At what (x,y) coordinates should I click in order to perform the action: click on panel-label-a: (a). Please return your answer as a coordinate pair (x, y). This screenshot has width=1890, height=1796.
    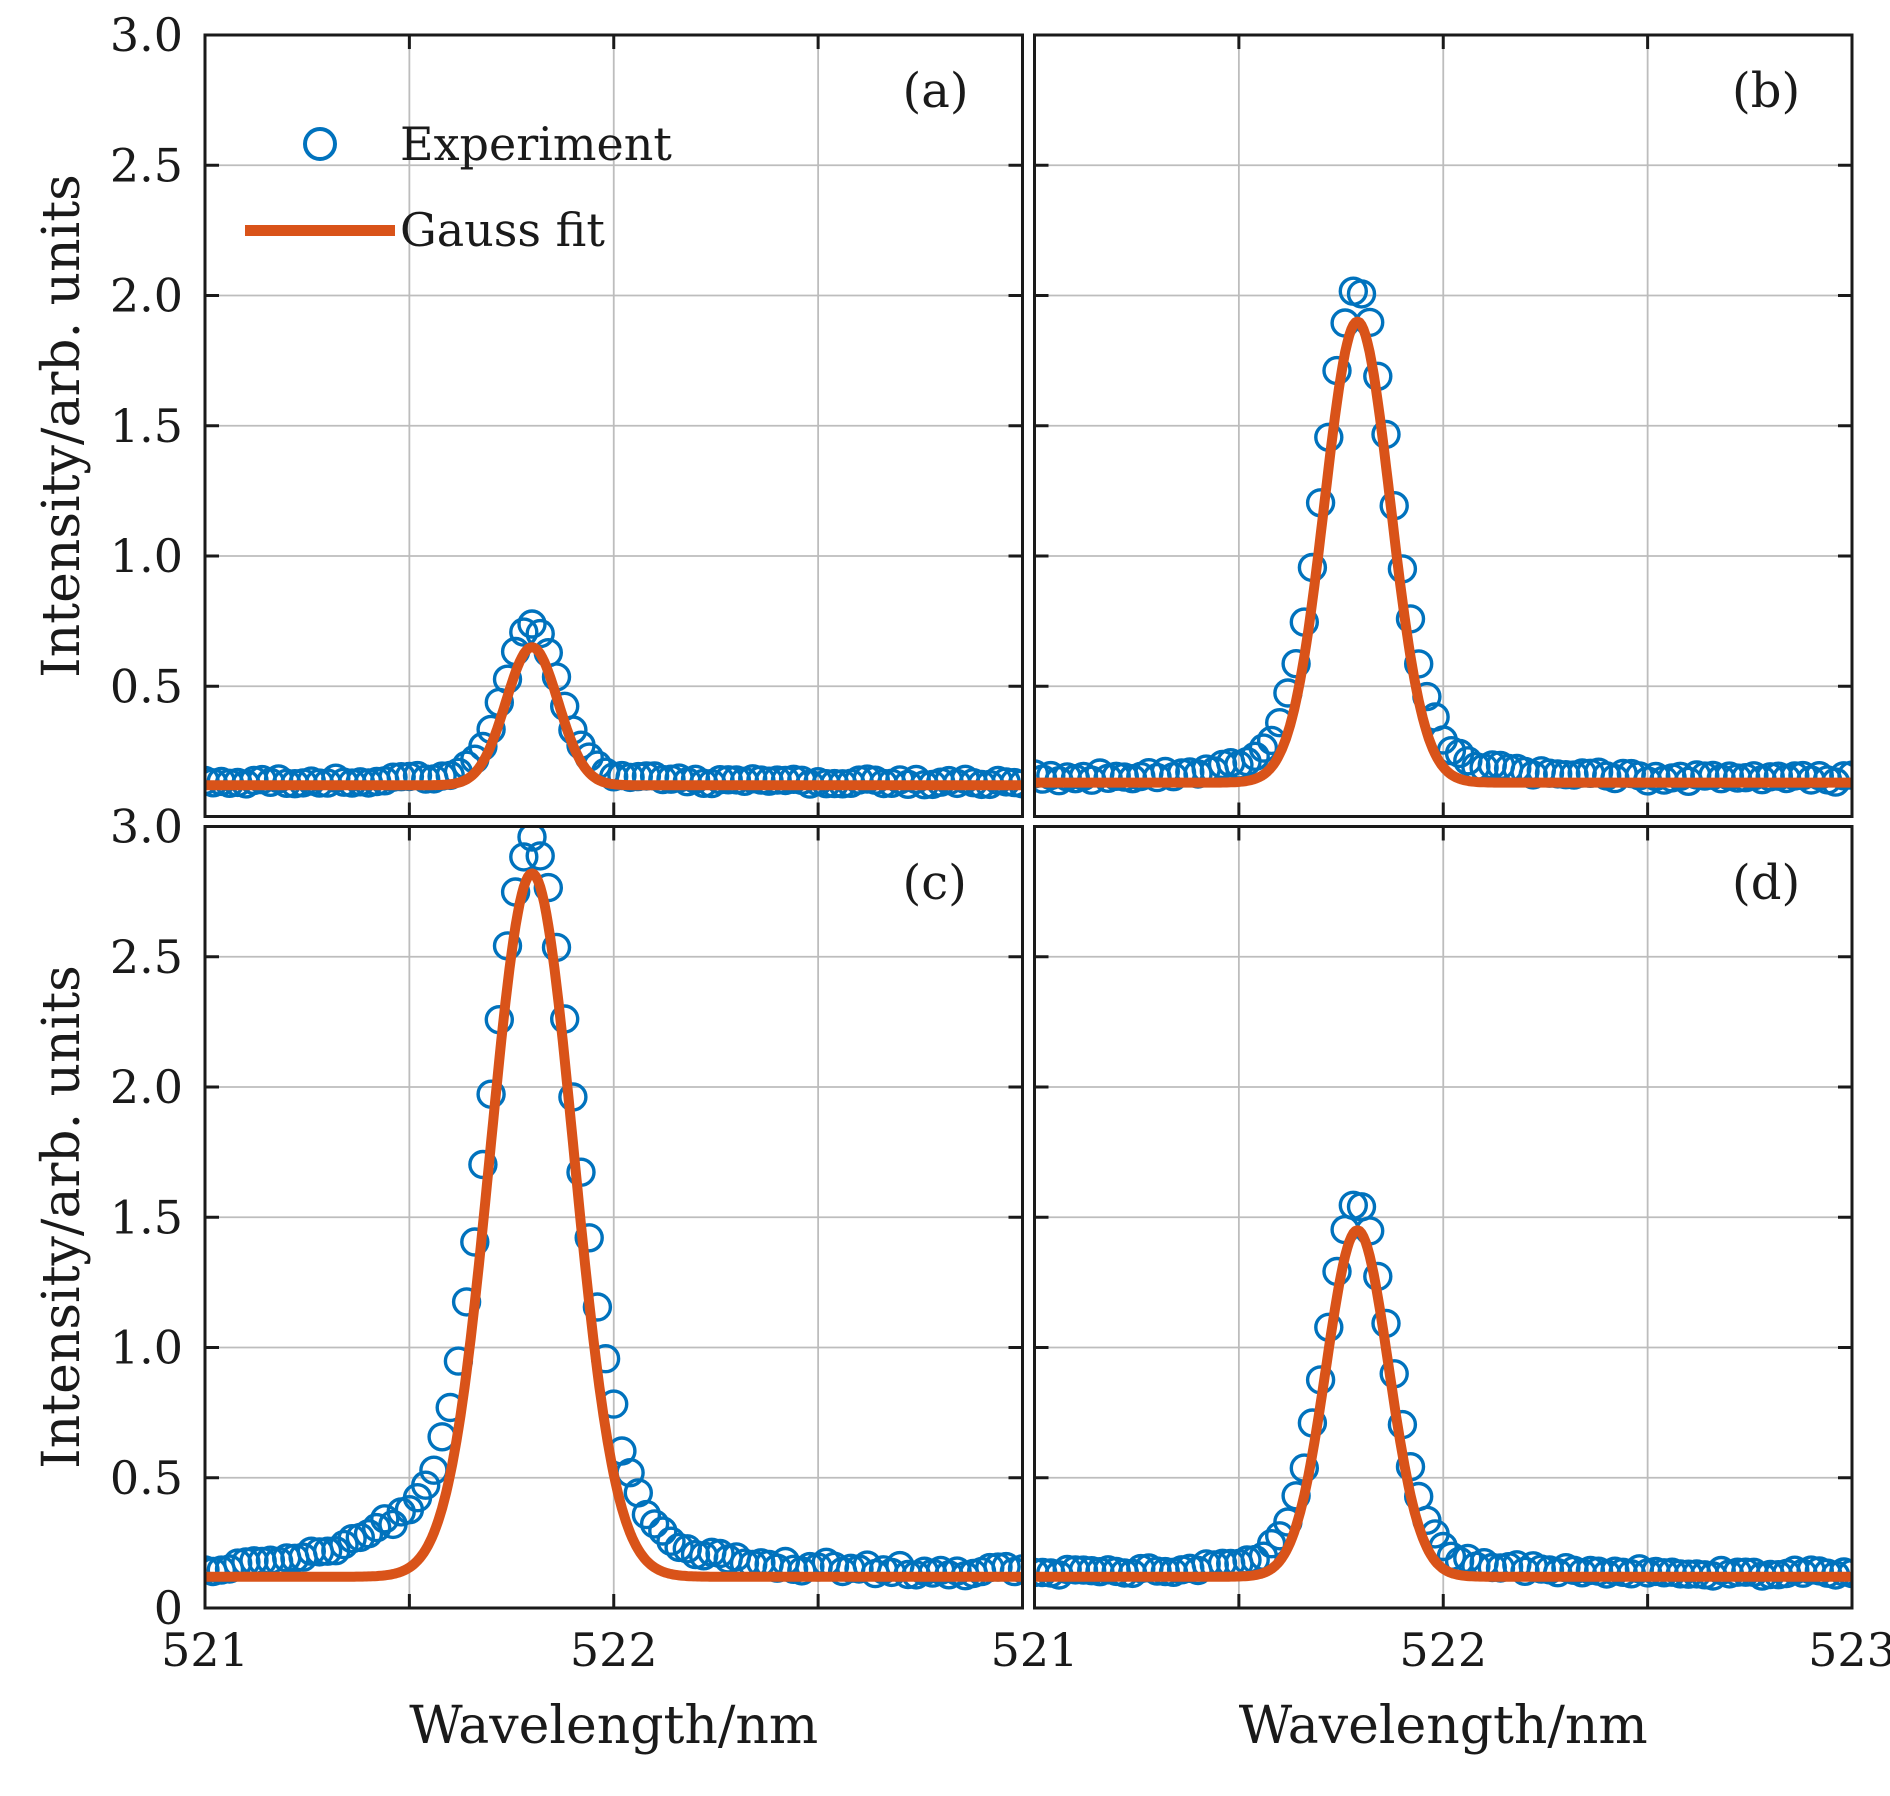
    Looking at the image, I should click on (935, 91).